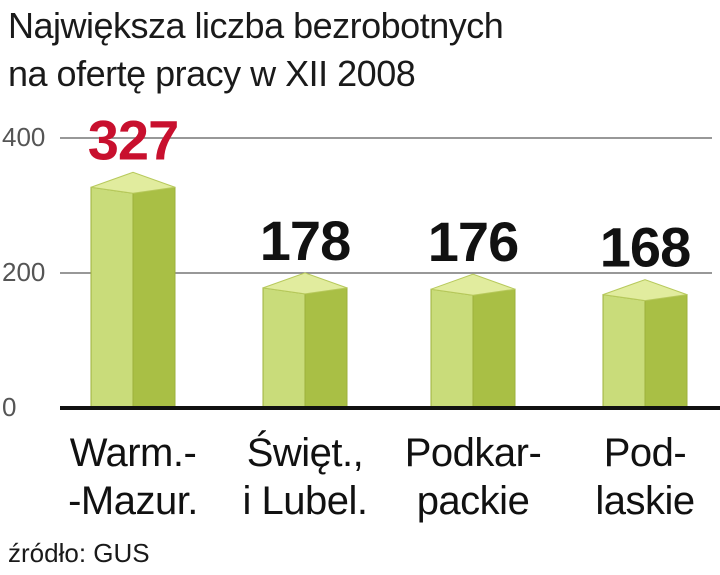 The image size is (720, 575). What do you see at coordinates (23, 137) in the screenshot?
I see `y-tick-label-400: 400` at bounding box center [23, 137].